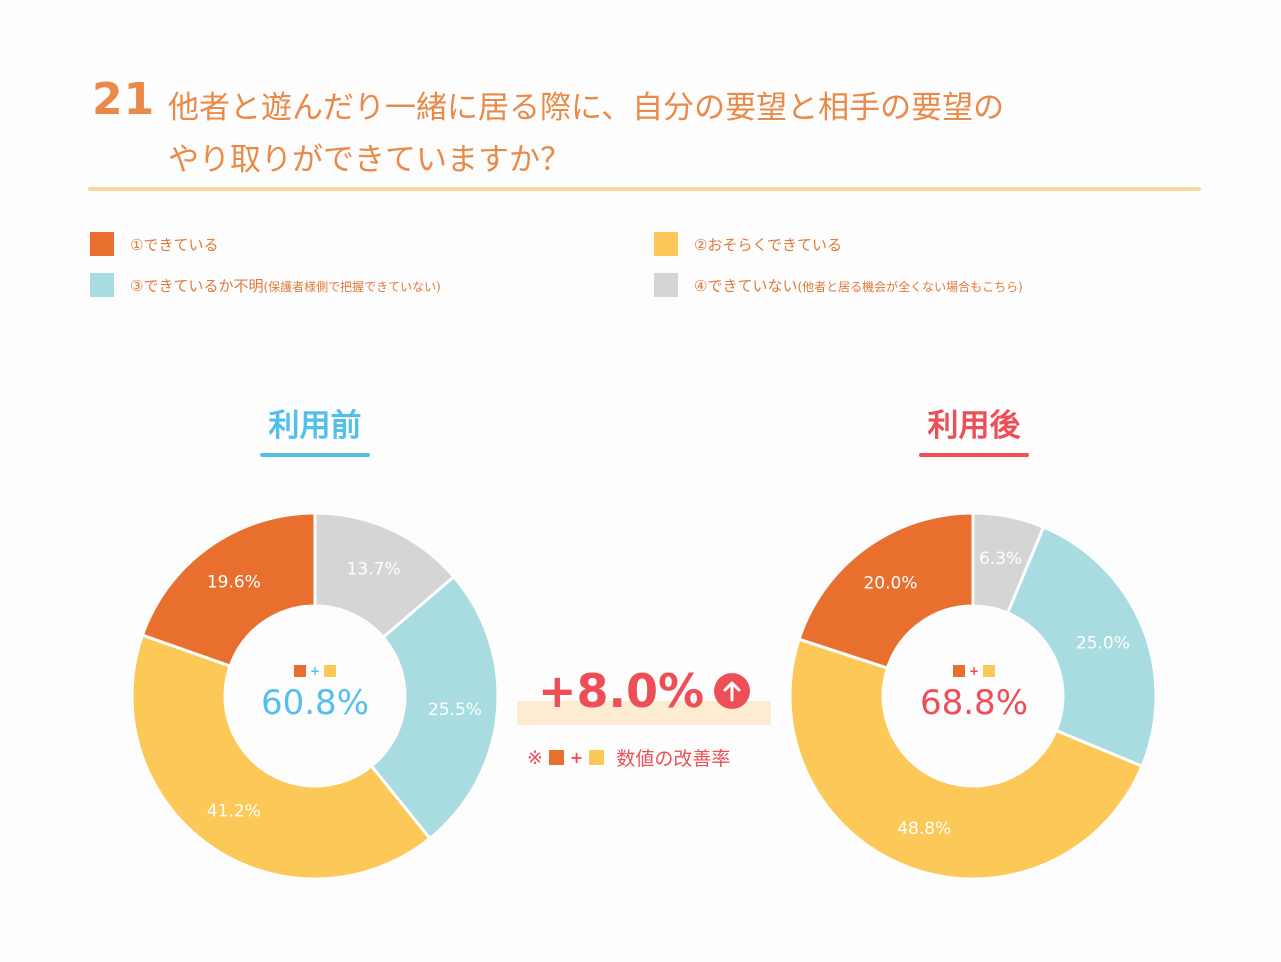 This screenshot has width=1281, height=962. I want to click on center-value-after: 68.8%, so click(973, 703).